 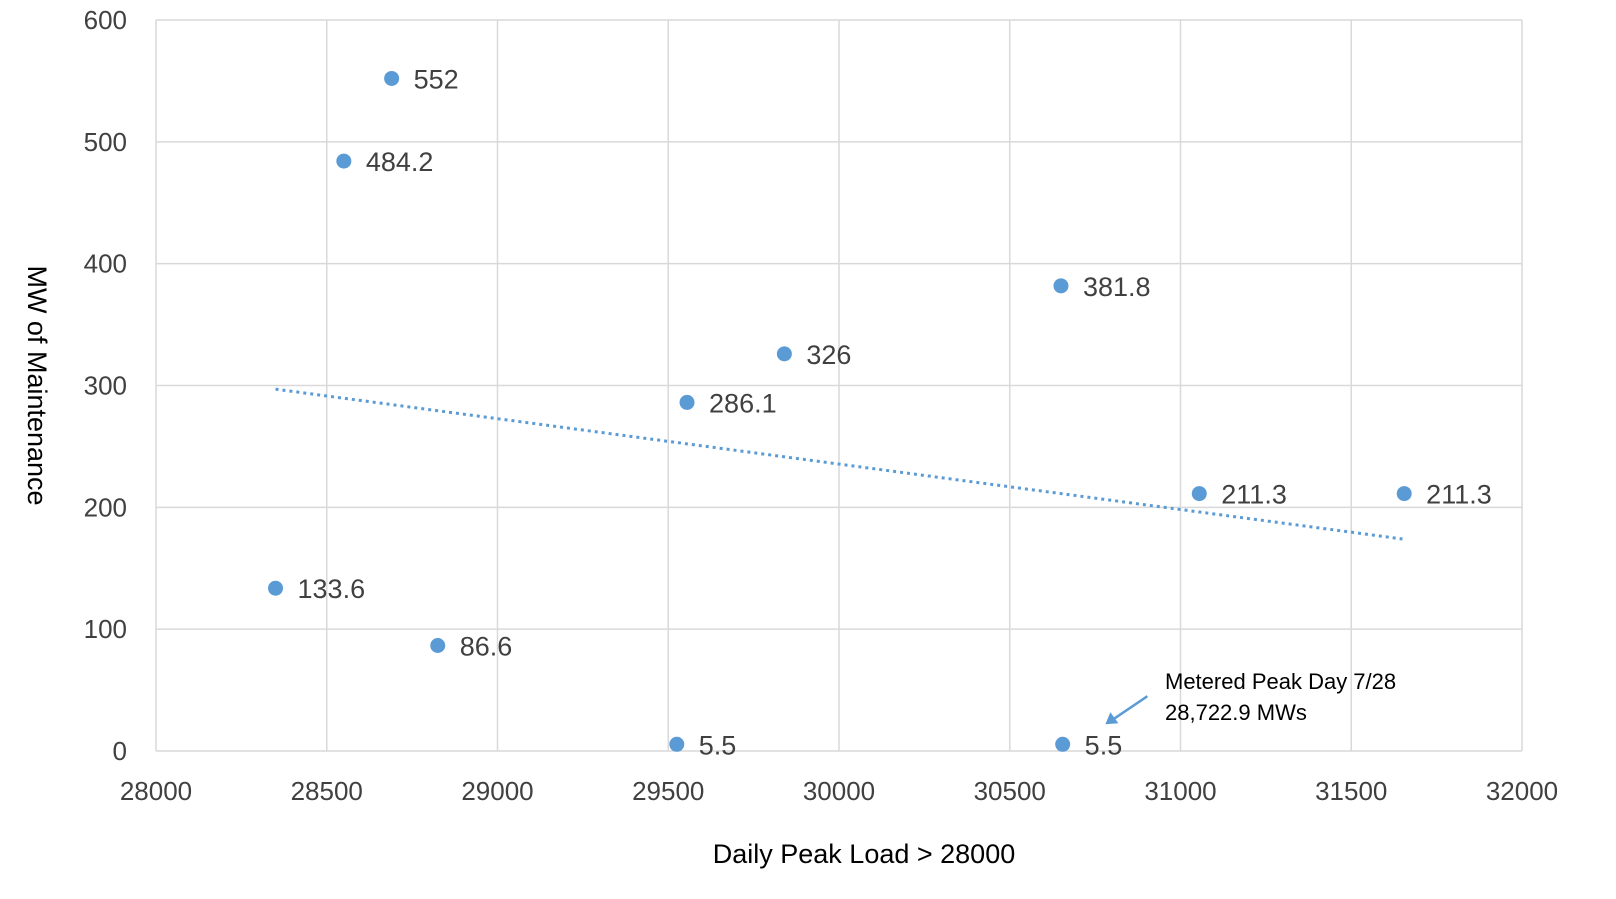 What do you see at coordinates (1280, 681) in the screenshot?
I see `annotation-line-1: Metered Peak Day 7/28` at bounding box center [1280, 681].